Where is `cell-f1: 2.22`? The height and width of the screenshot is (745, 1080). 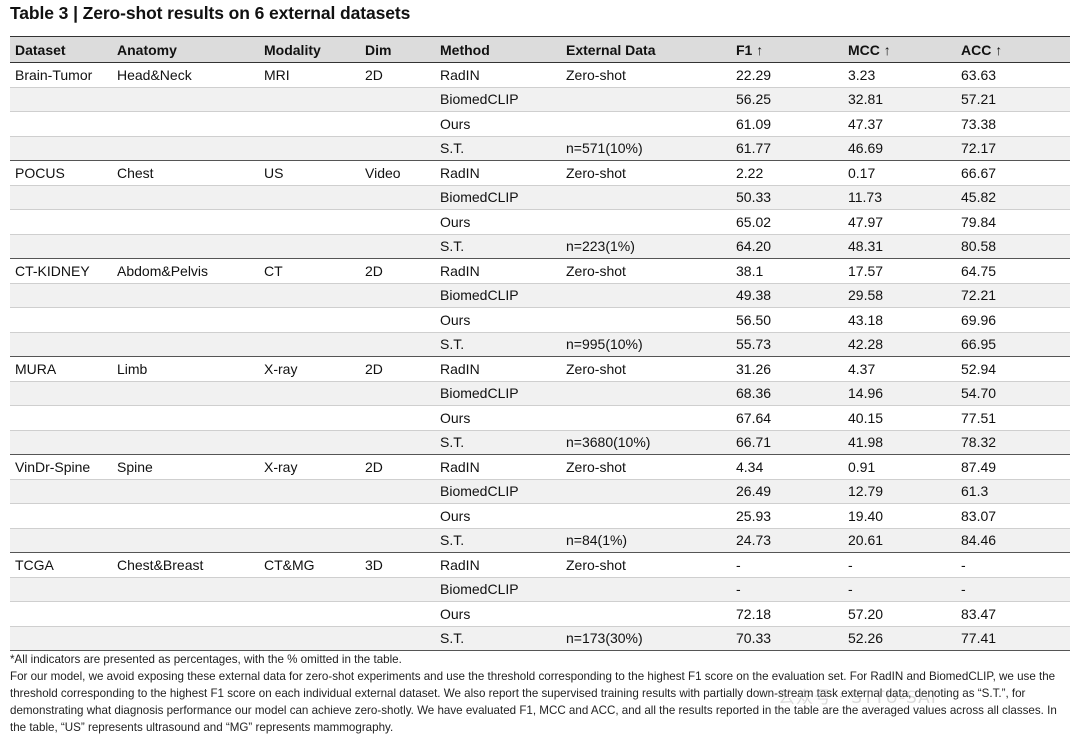 cell-f1: 2.22 is located at coordinates (787, 173).